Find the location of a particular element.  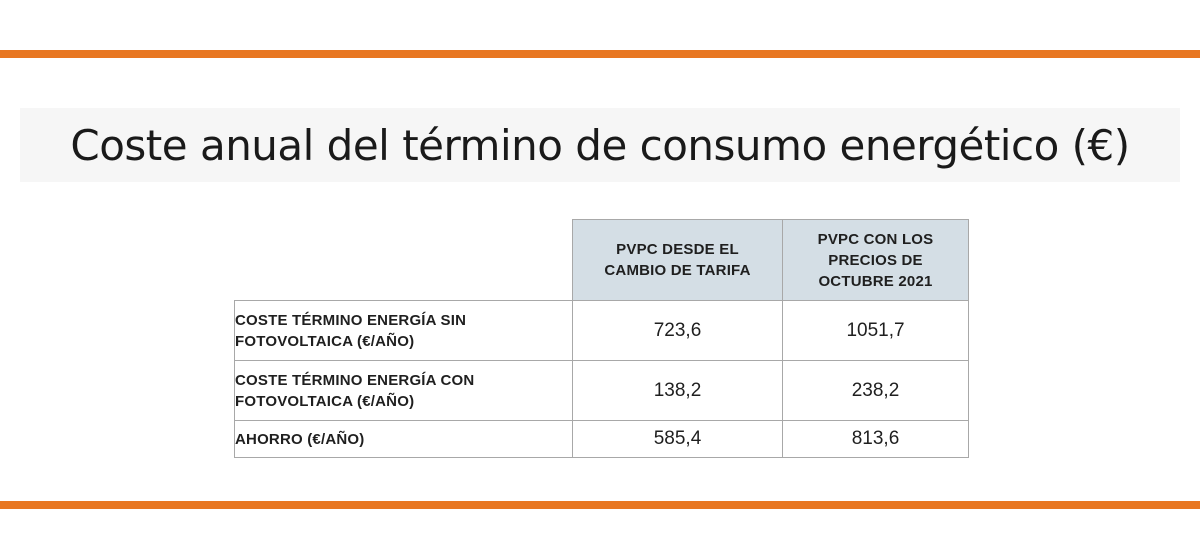

column-header: PVPC DESDE EL CAMBIO DE TARIFA is located at coordinates (677, 260).